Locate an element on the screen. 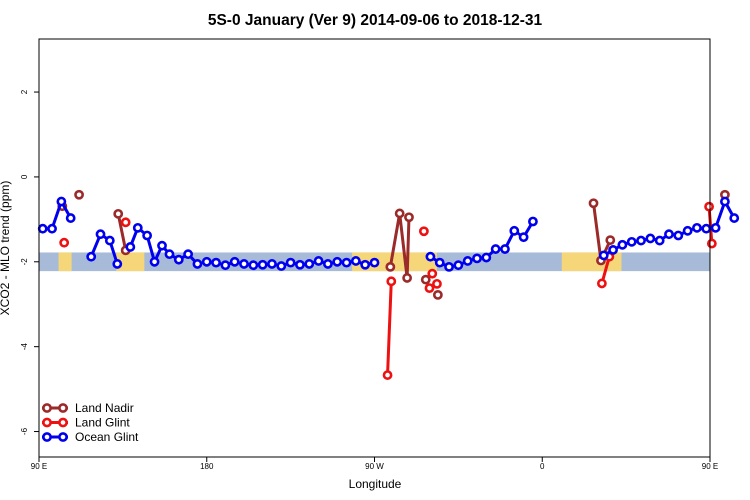 The height and width of the screenshot is (500, 750). legend-item: Land Glint is located at coordinates (86, 423).